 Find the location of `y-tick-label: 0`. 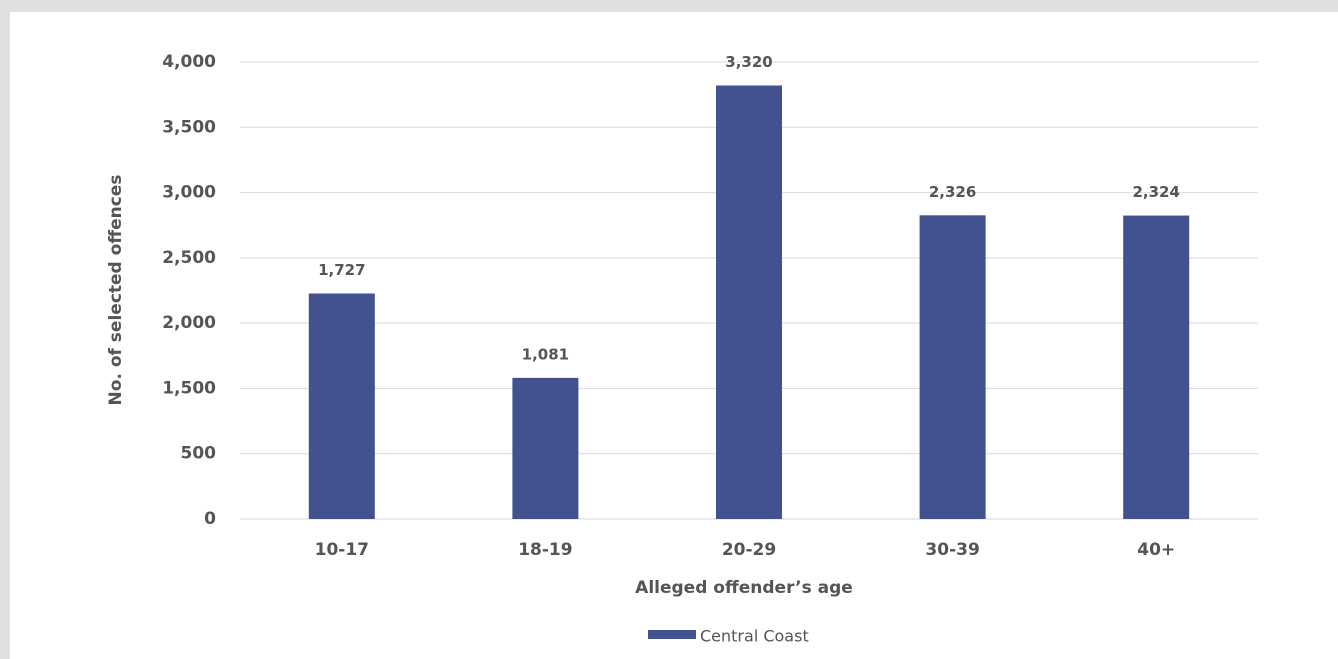

y-tick-label: 0 is located at coordinates (210, 519).